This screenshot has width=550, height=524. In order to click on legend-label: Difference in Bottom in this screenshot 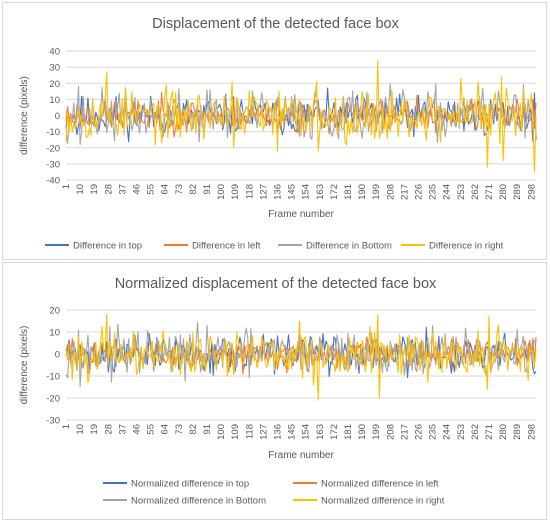, I will do `click(349, 246)`.